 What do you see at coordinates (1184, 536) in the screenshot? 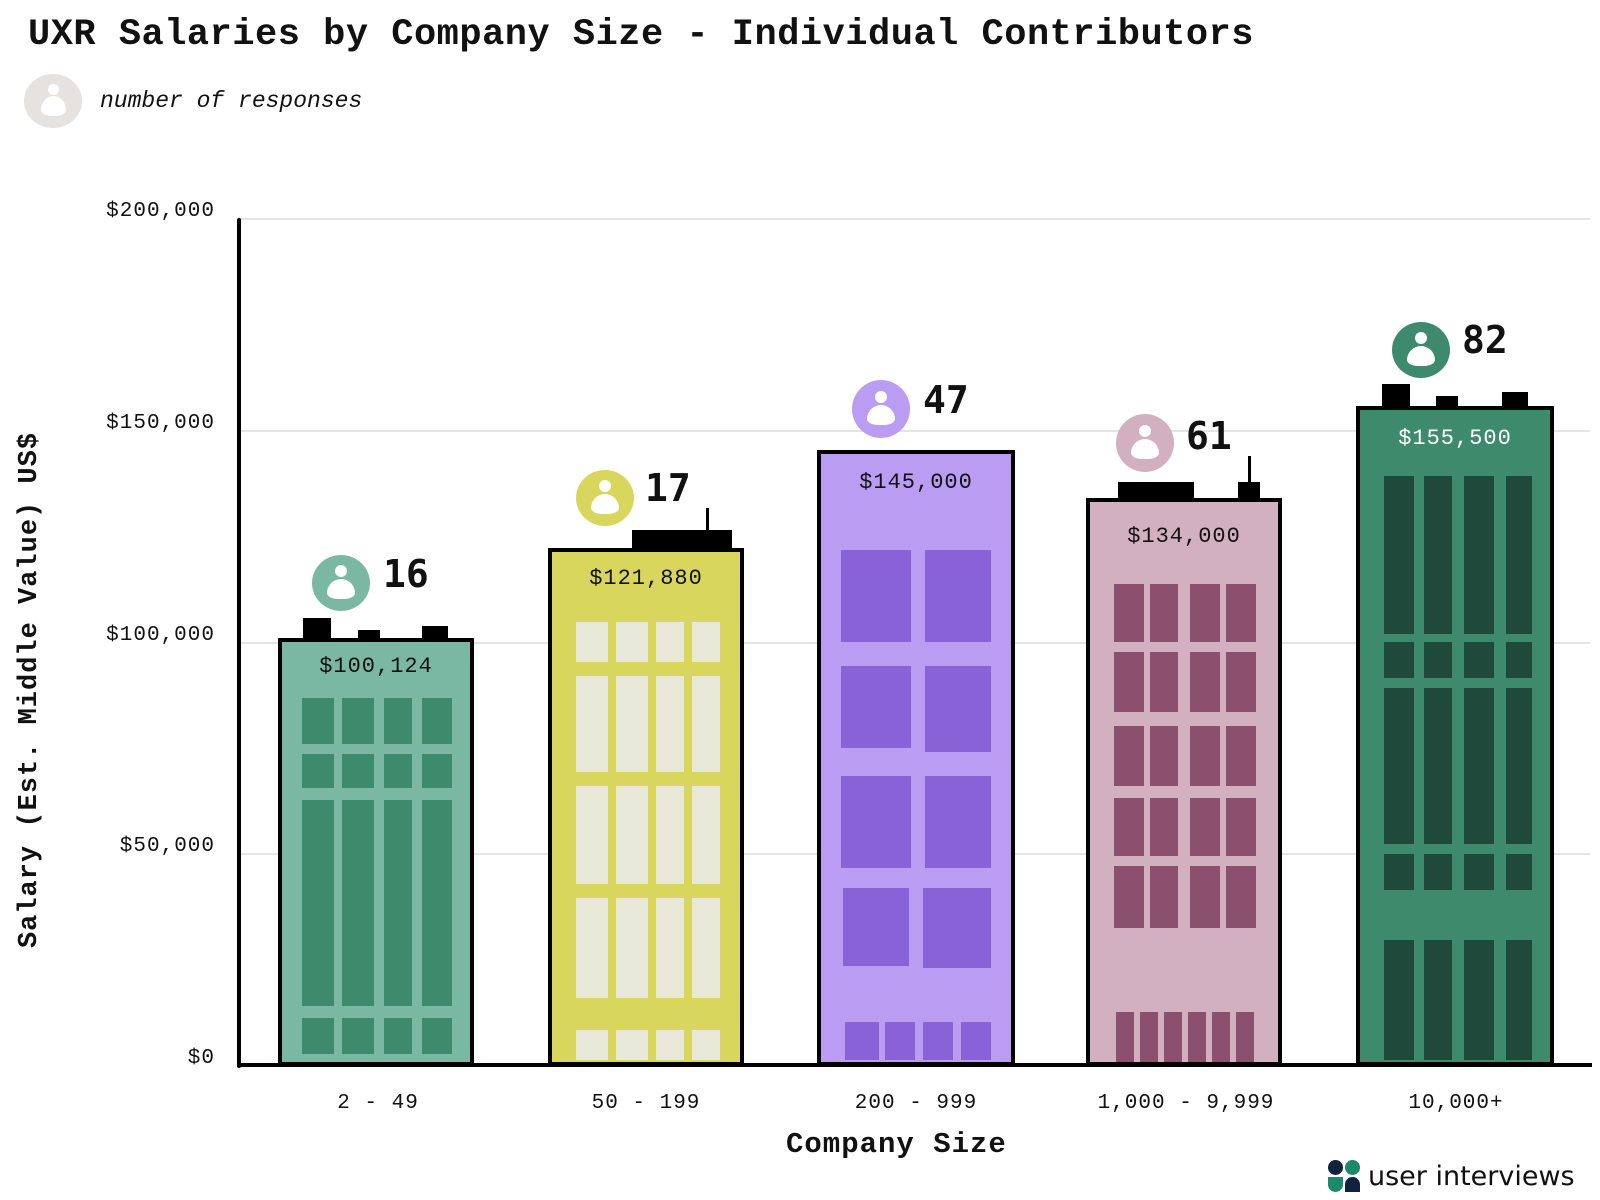
I see `value-label: $134,000` at bounding box center [1184, 536].